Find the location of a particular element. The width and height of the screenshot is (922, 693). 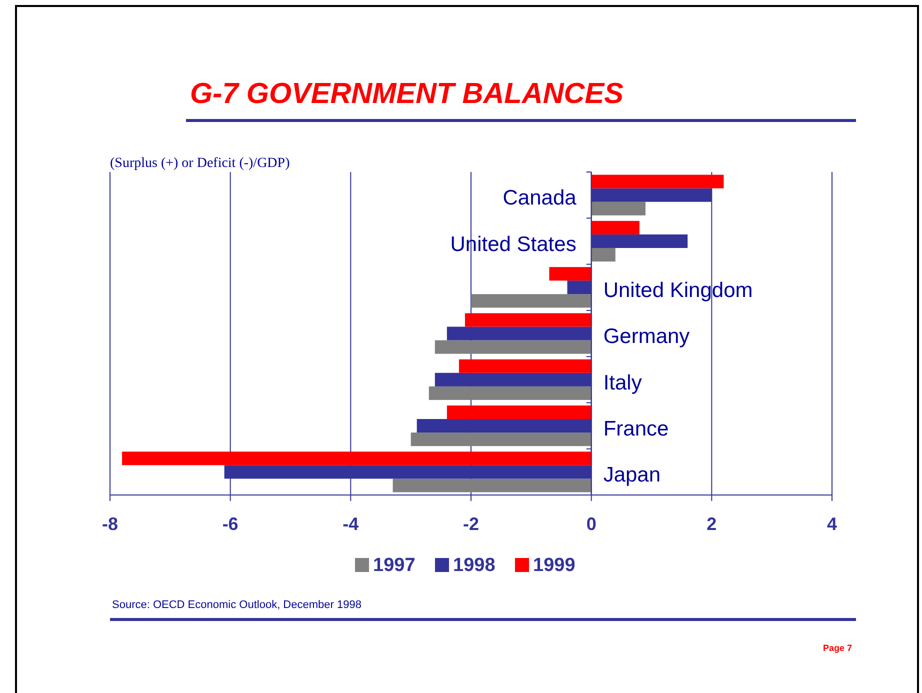

y-tick-label: Germany is located at coordinates (646, 336).